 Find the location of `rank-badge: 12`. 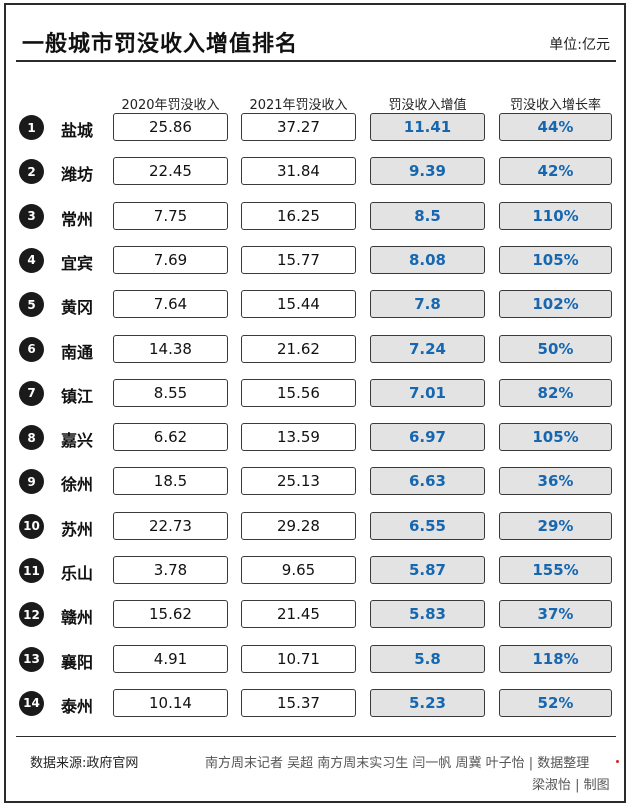

rank-badge: 12 is located at coordinates (31, 615).